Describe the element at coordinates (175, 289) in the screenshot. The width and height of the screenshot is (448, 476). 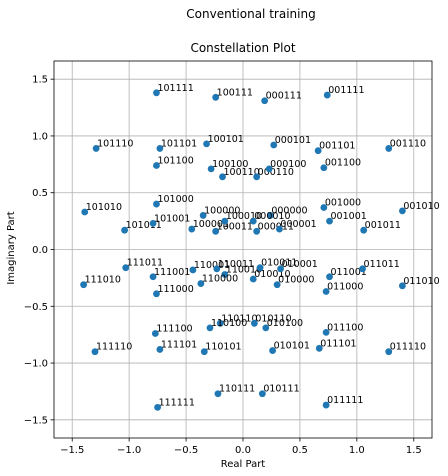
I see `point-label: 111000` at that location.